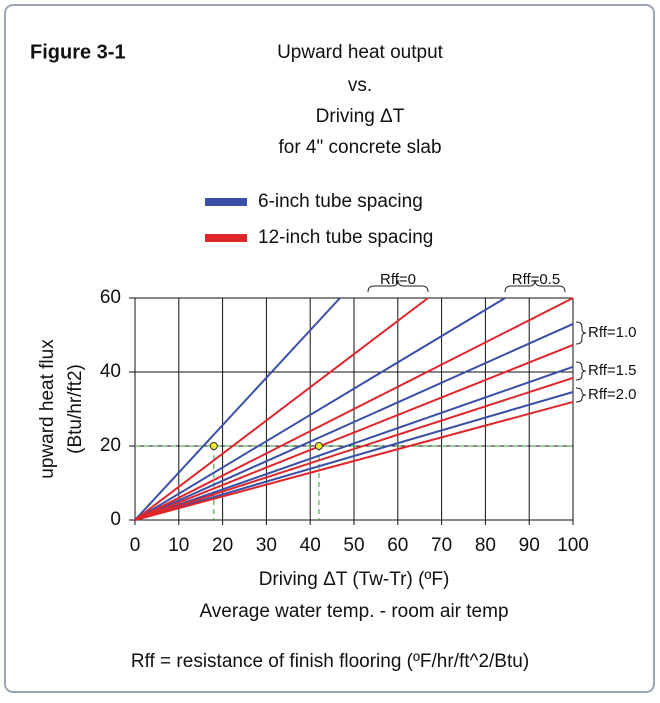  What do you see at coordinates (178, 545) in the screenshot?
I see `x-tick-label: 10` at bounding box center [178, 545].